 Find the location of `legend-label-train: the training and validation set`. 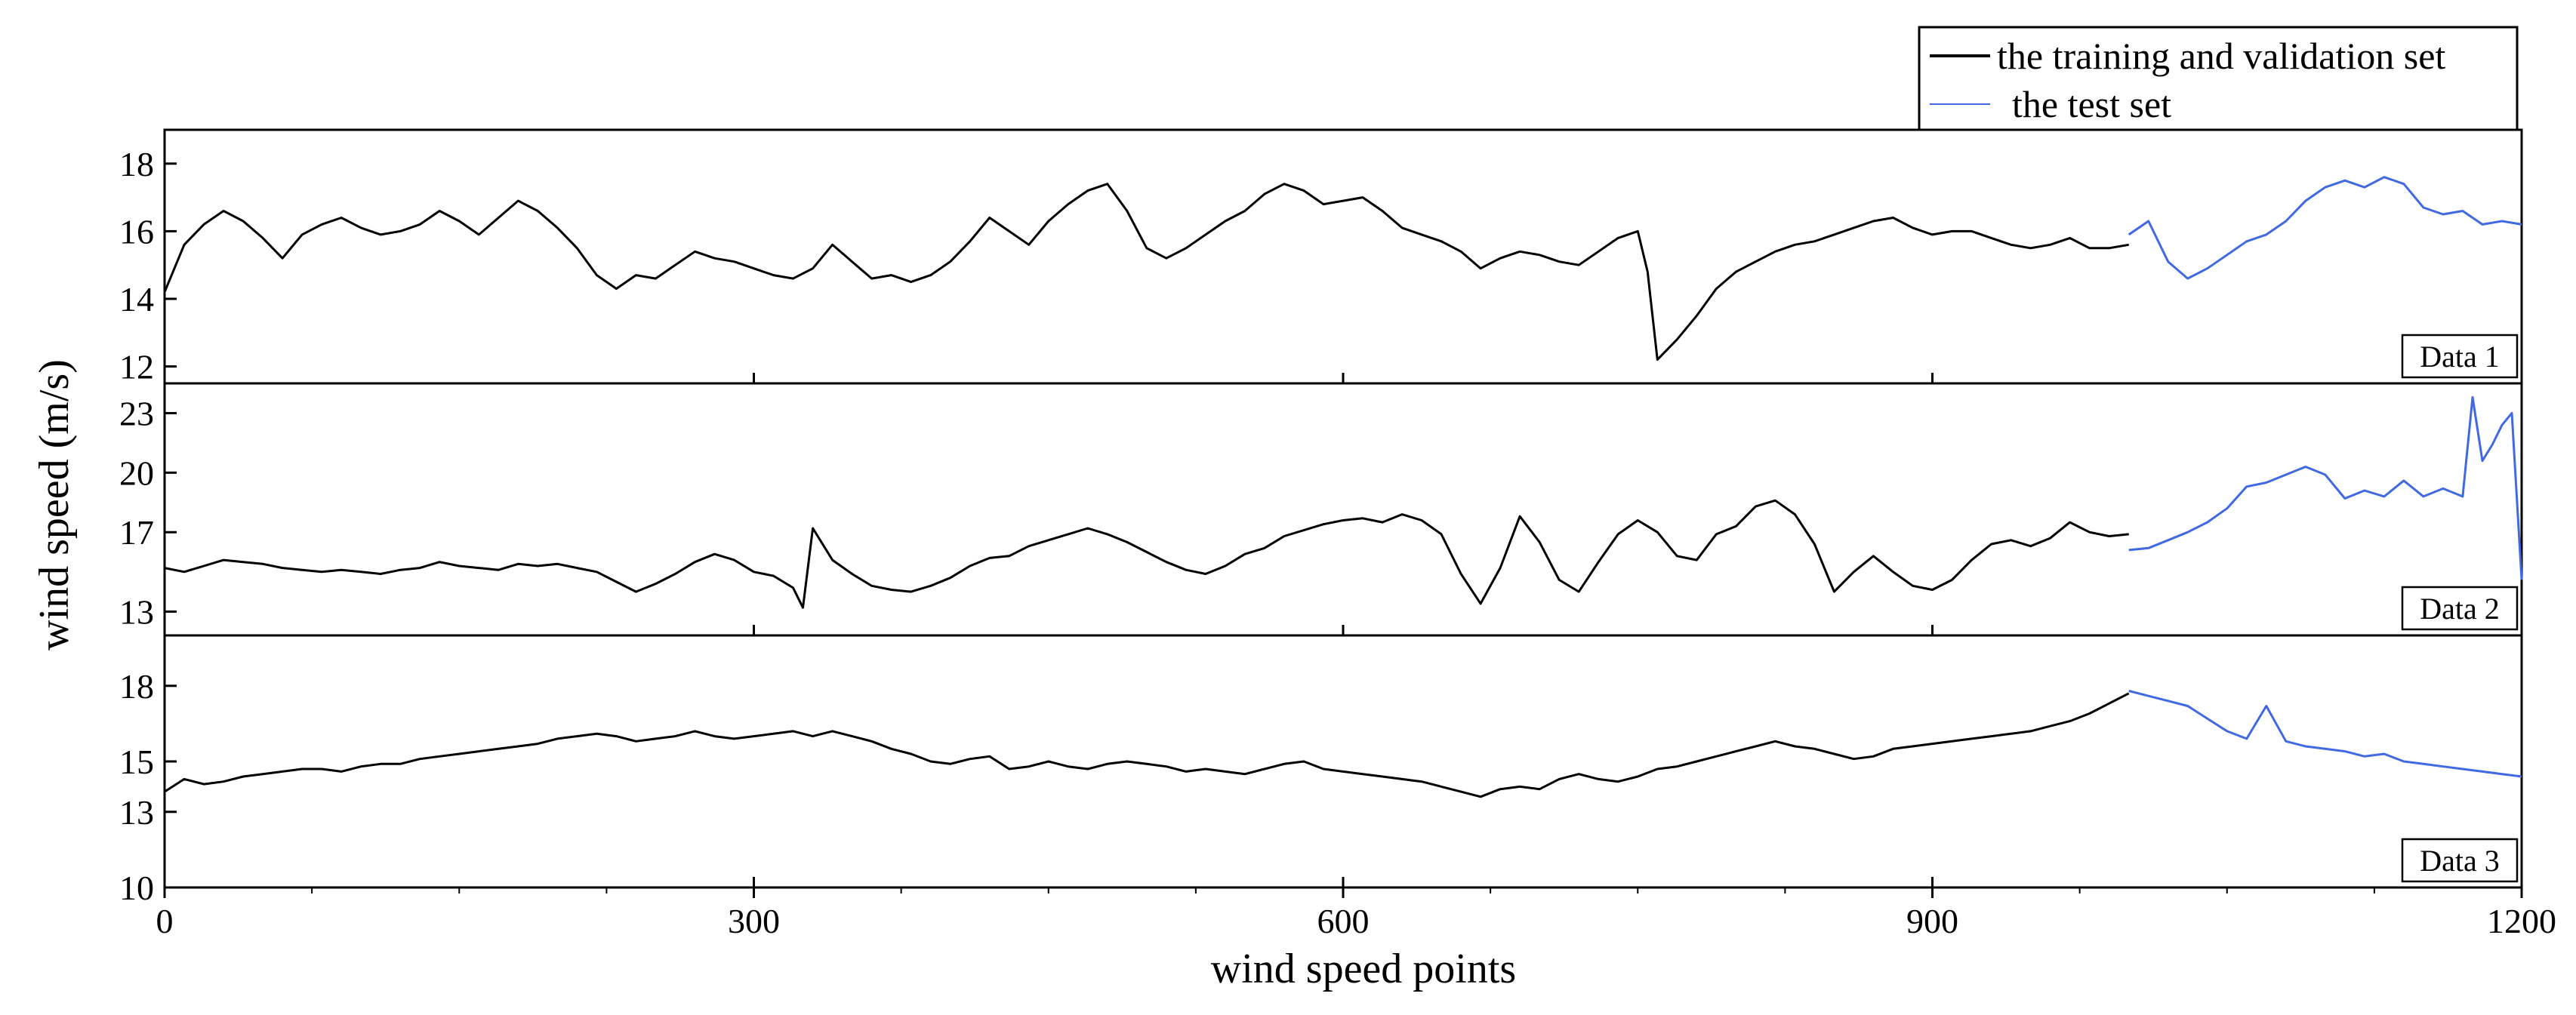

legend-label-train: the training and validation set is located at coordinates (2221, 56).